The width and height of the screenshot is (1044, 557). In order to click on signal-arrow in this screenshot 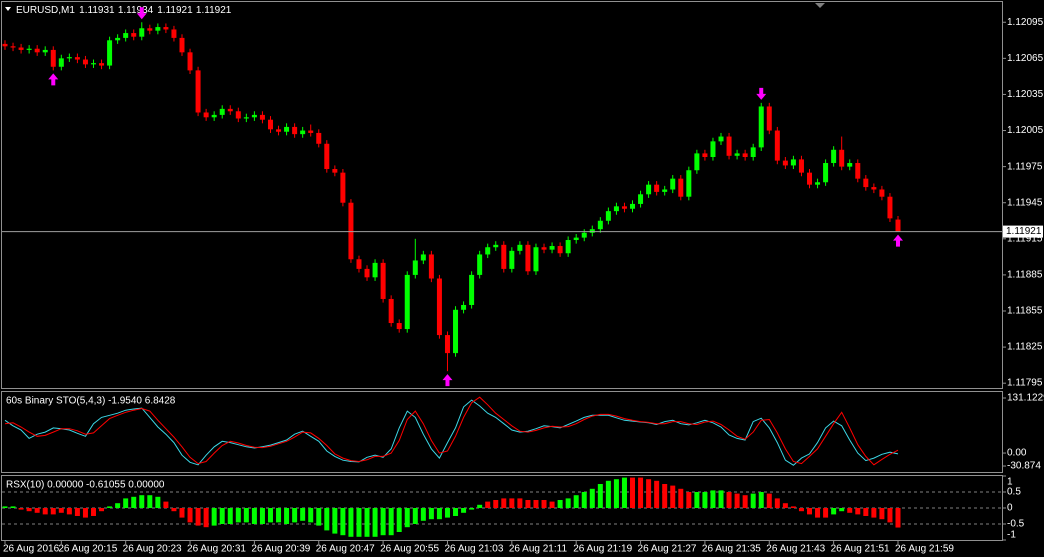, I will do `click(898, 240)`.